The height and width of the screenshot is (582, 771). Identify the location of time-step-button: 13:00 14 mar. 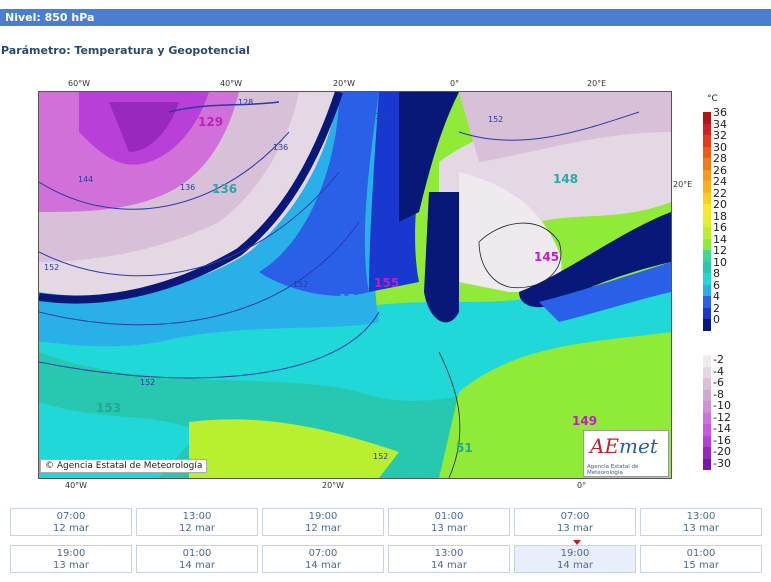
(449, 559).